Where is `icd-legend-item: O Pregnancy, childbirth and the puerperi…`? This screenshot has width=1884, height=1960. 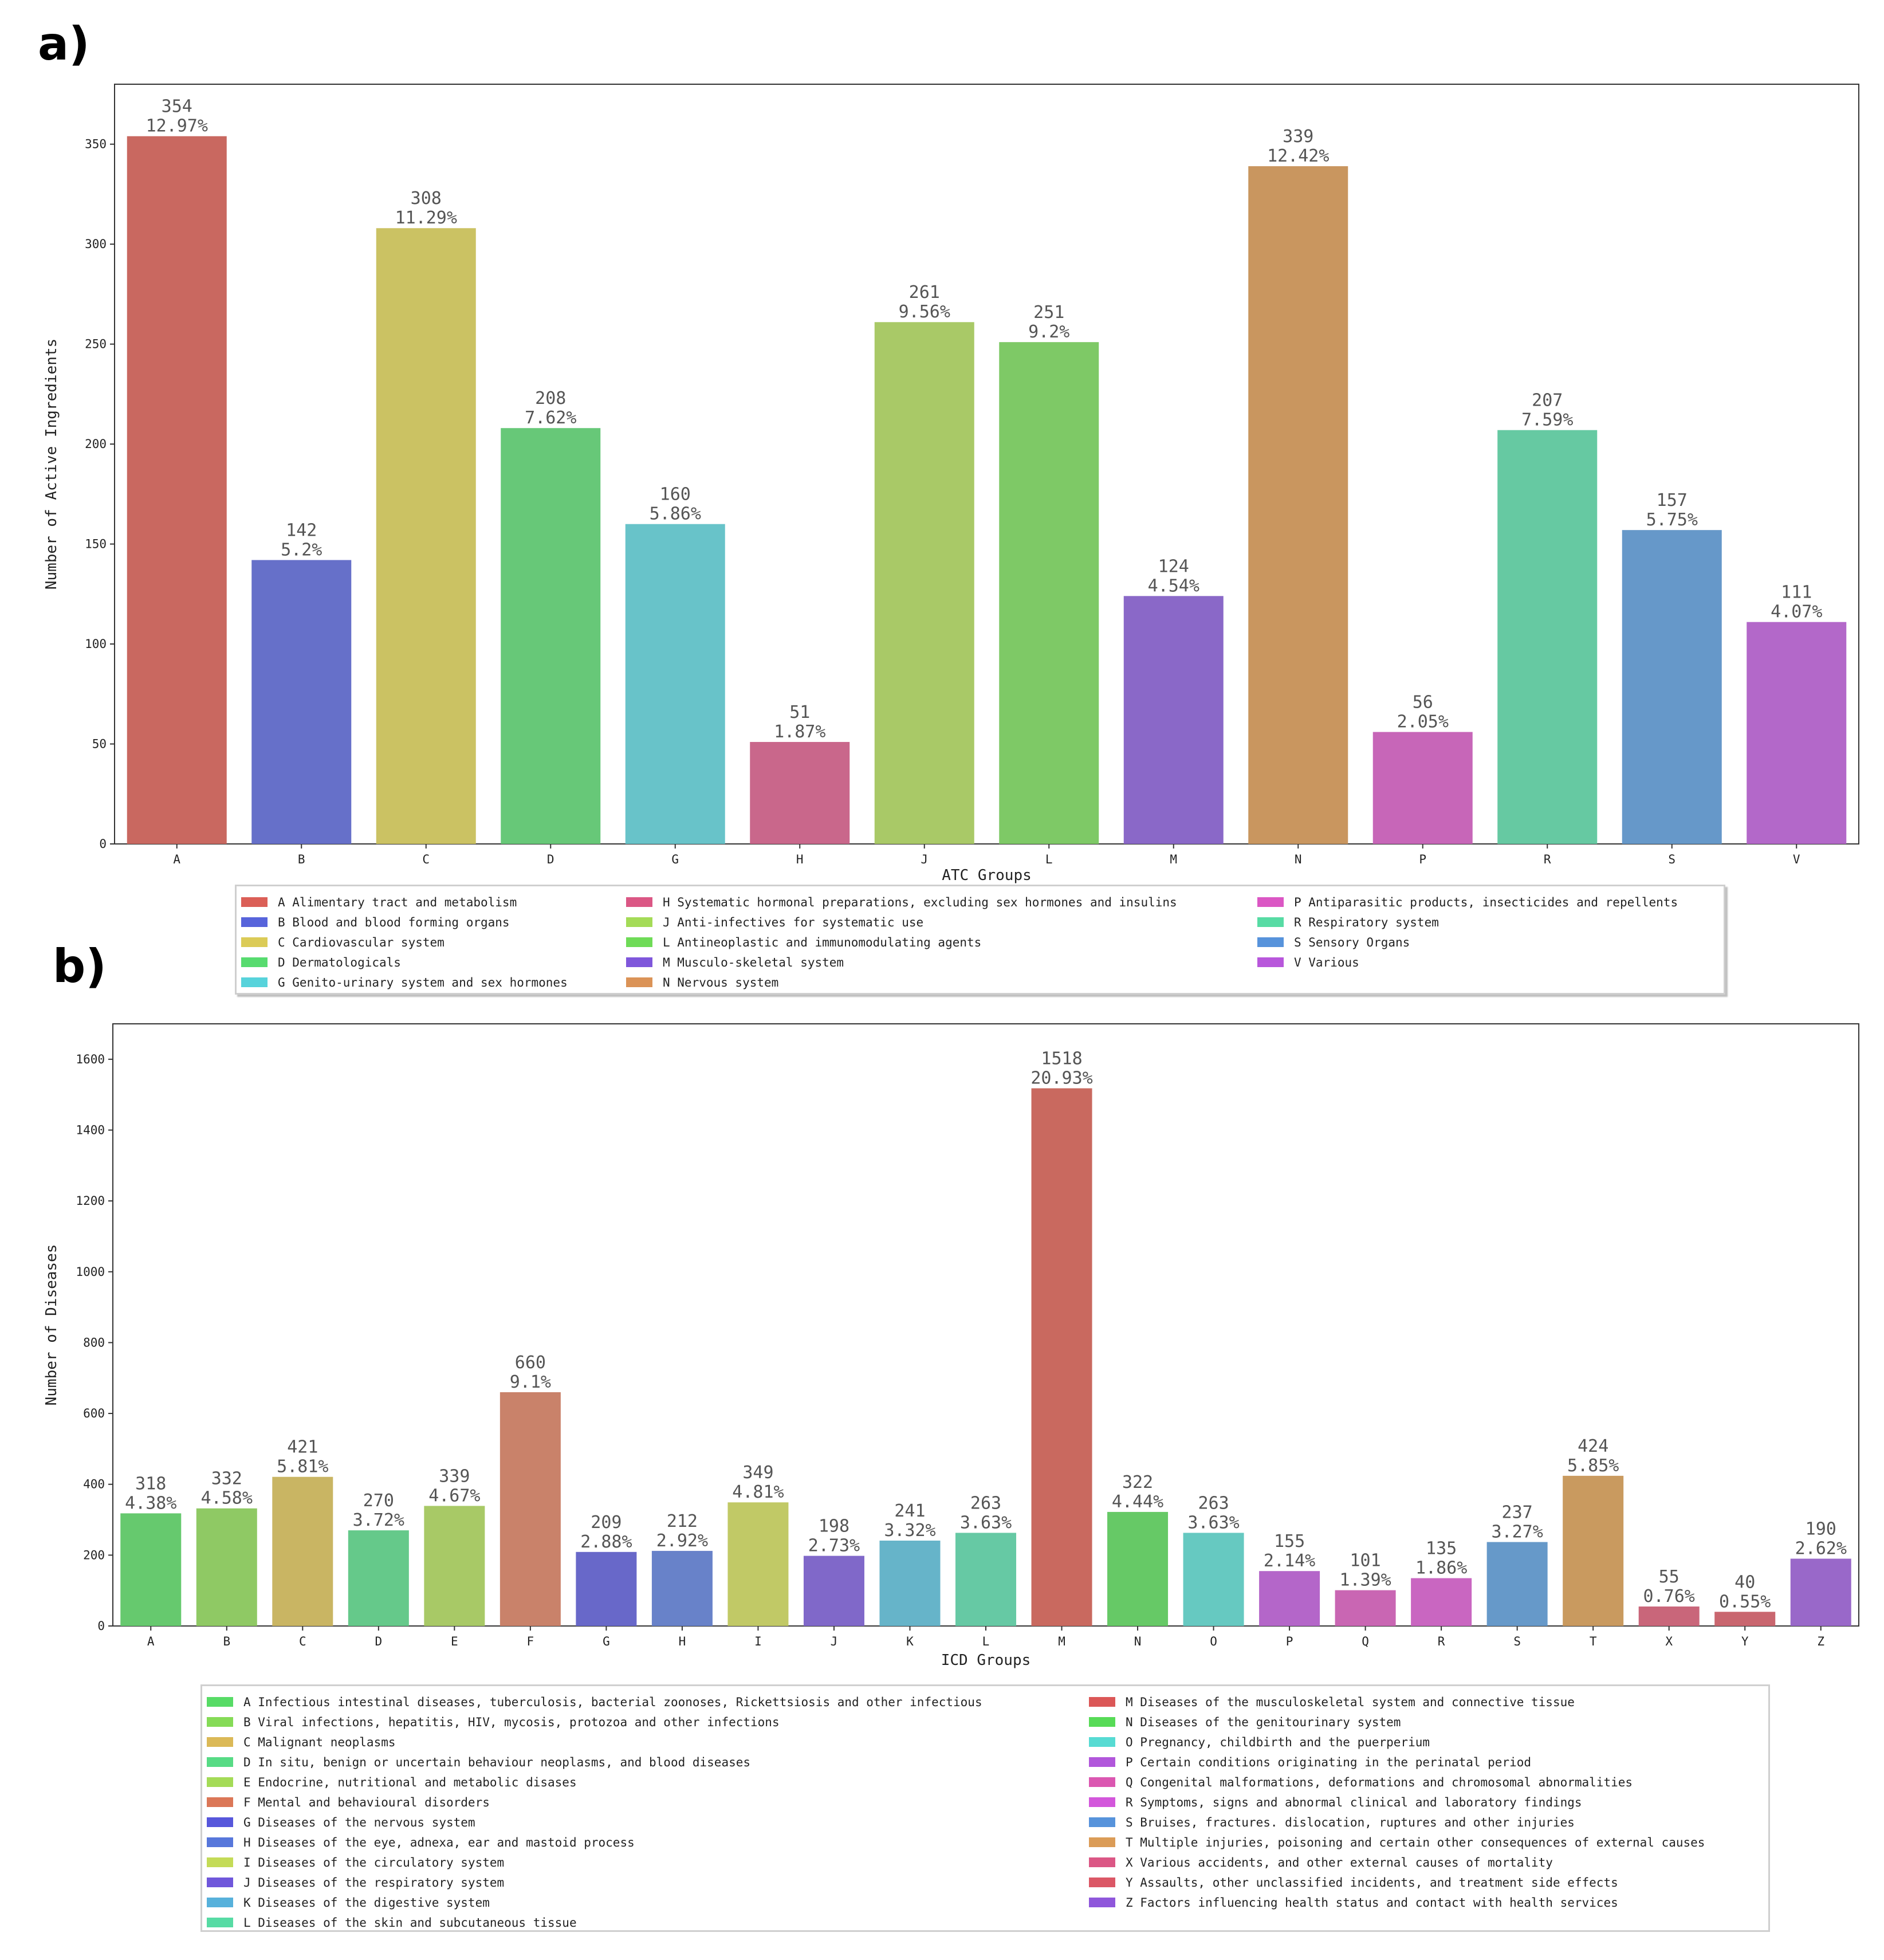
icd-legend-item: O Pregnancy, childbirth and the puerperi… is located at coordinates (1397, 1742).